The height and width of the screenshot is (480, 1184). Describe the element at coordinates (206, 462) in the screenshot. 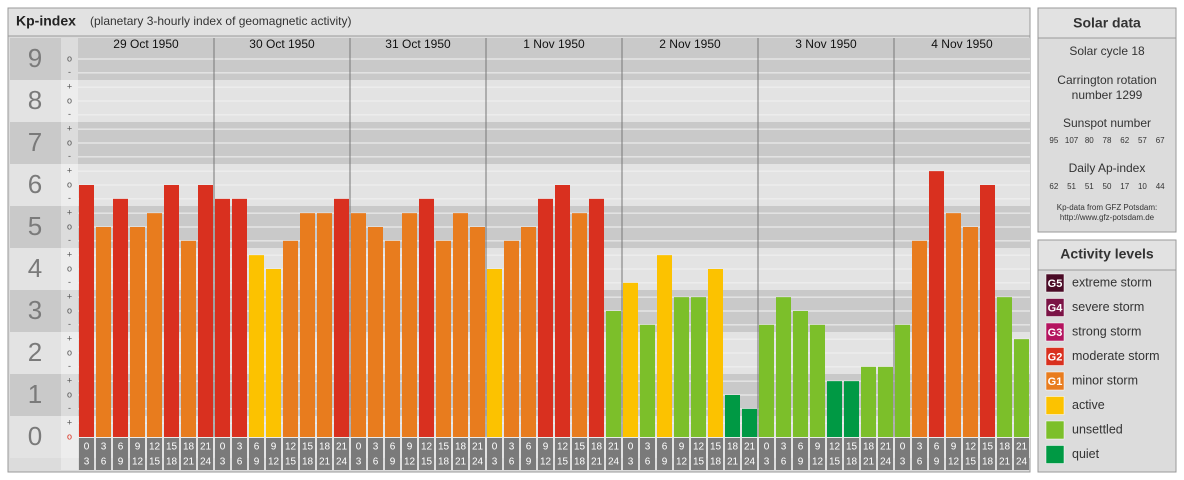

I see `time-label: 24` at that location.